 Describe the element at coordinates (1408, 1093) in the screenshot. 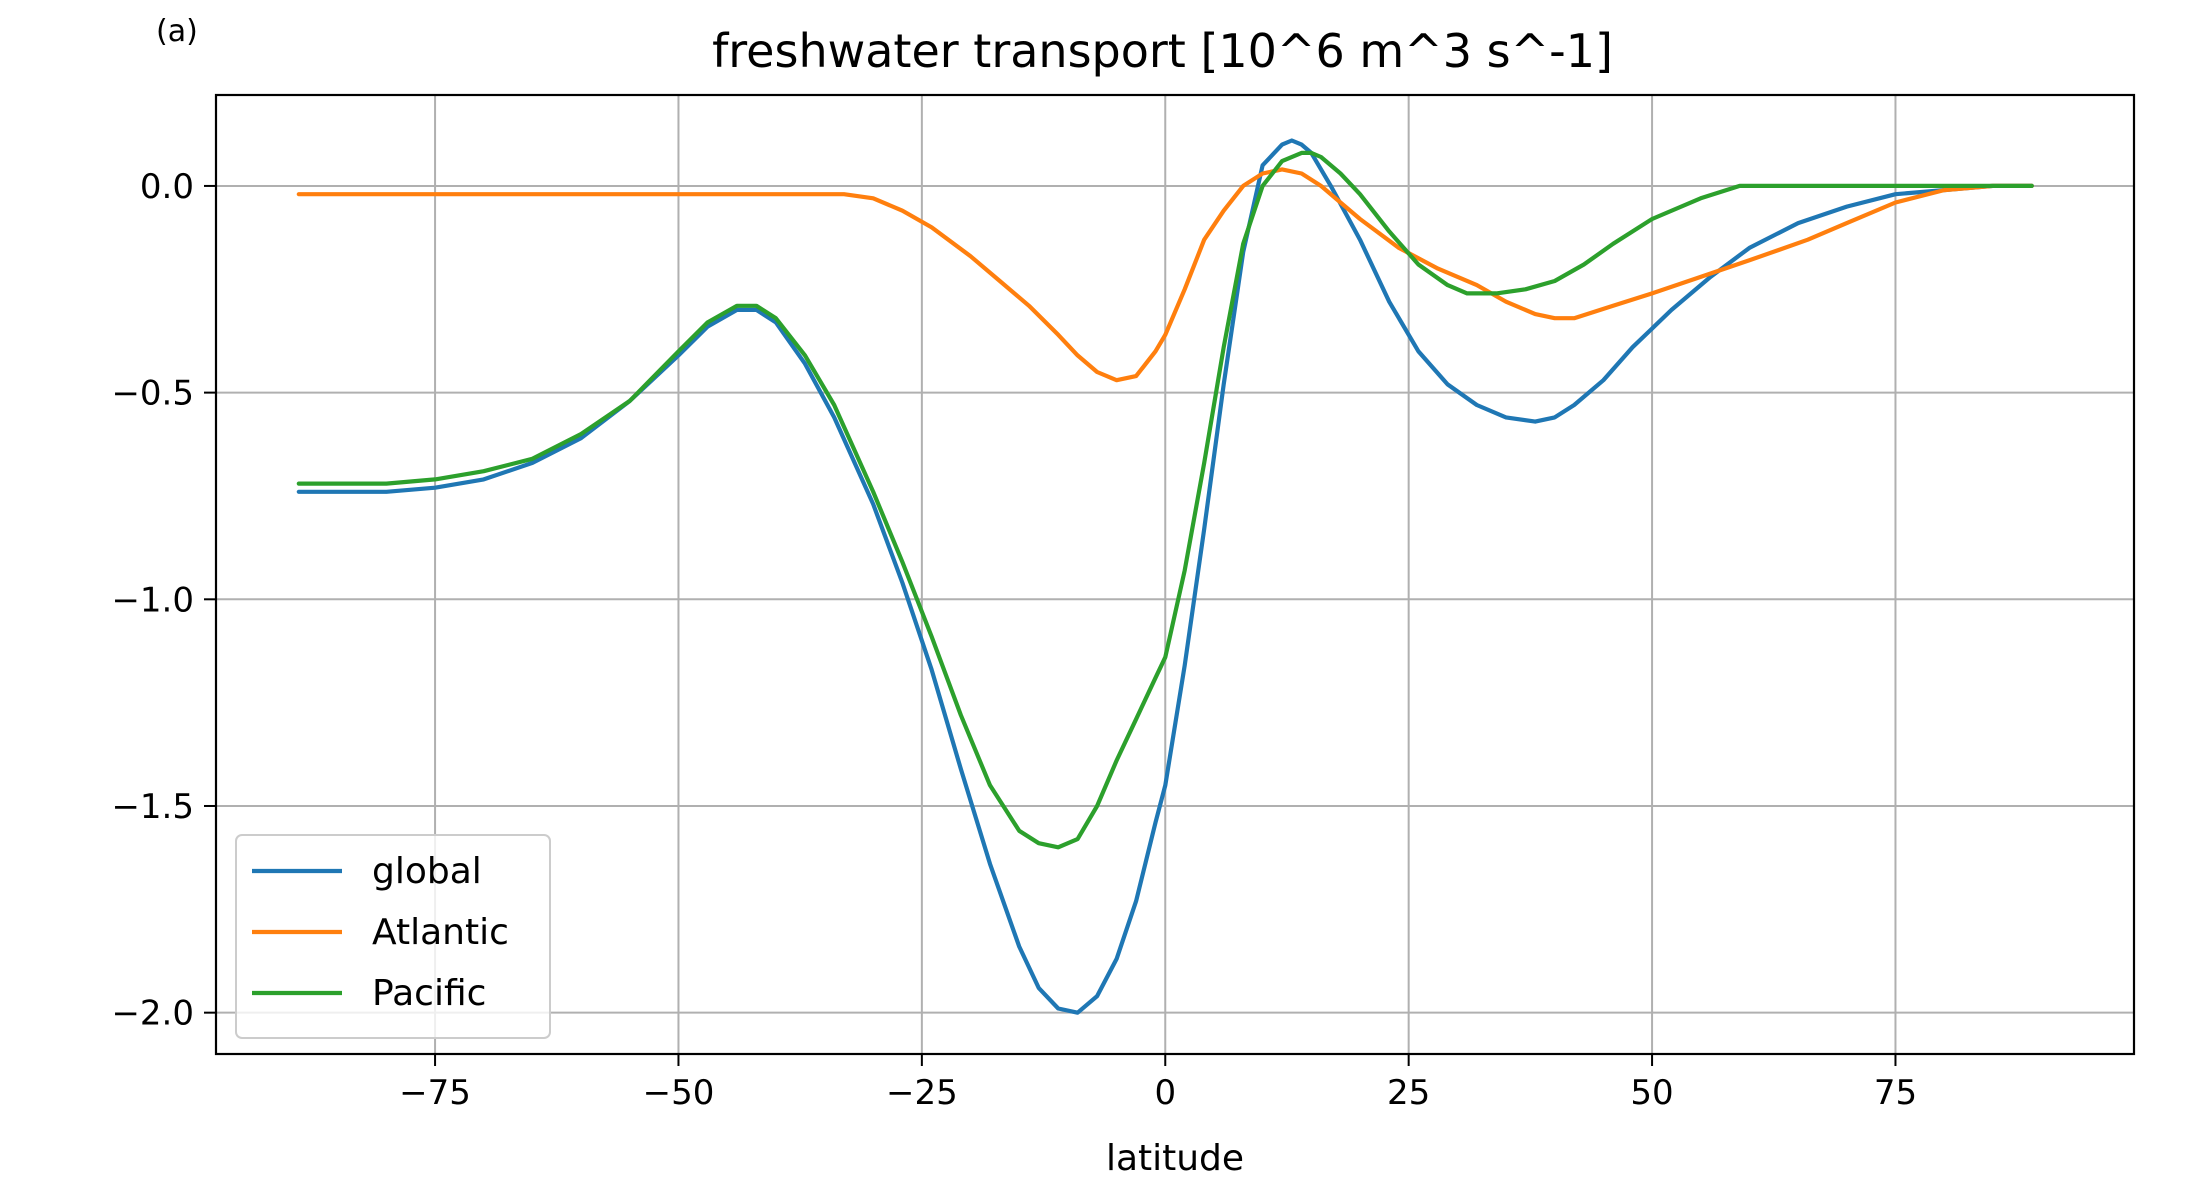

I see `x-tick-label: 25` at that location.